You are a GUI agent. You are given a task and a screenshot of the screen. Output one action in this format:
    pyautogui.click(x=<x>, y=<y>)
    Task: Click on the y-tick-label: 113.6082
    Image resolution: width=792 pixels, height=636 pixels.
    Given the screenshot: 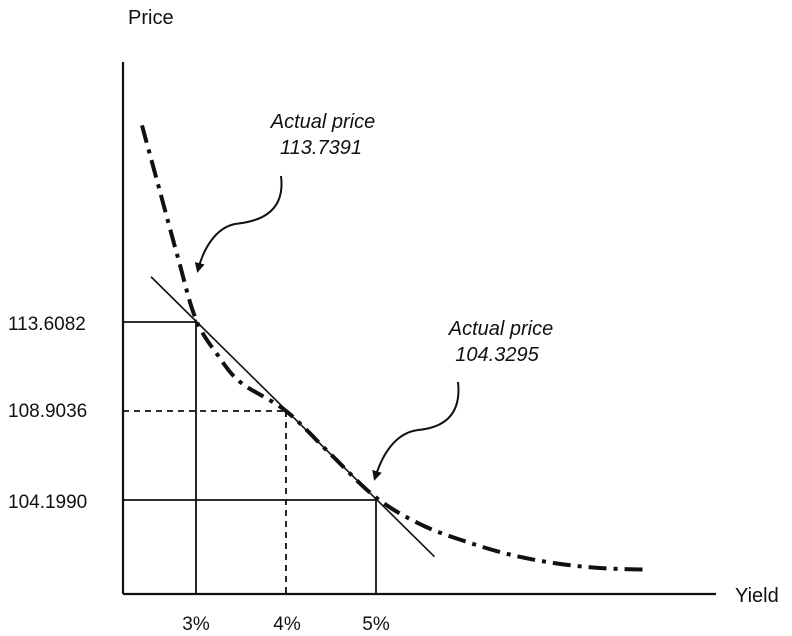 What is the action you would take?
    pyautogui.click(x=47, y=324)
    